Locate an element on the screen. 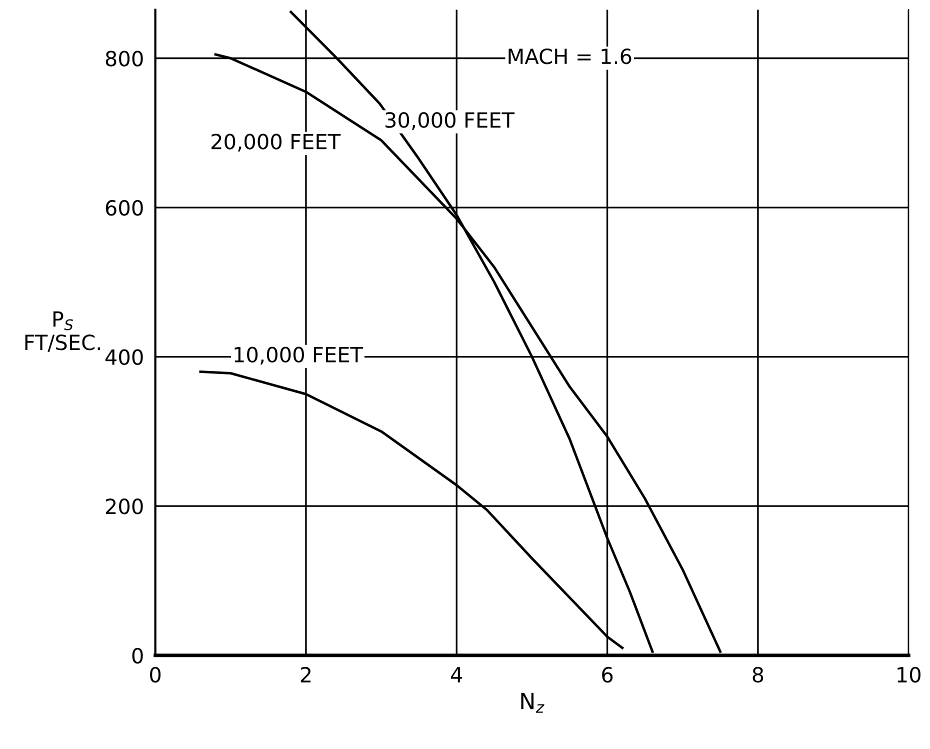  y-axis-title: P$_{S}$ FT/SEC. is located at coordinates (62, 331).